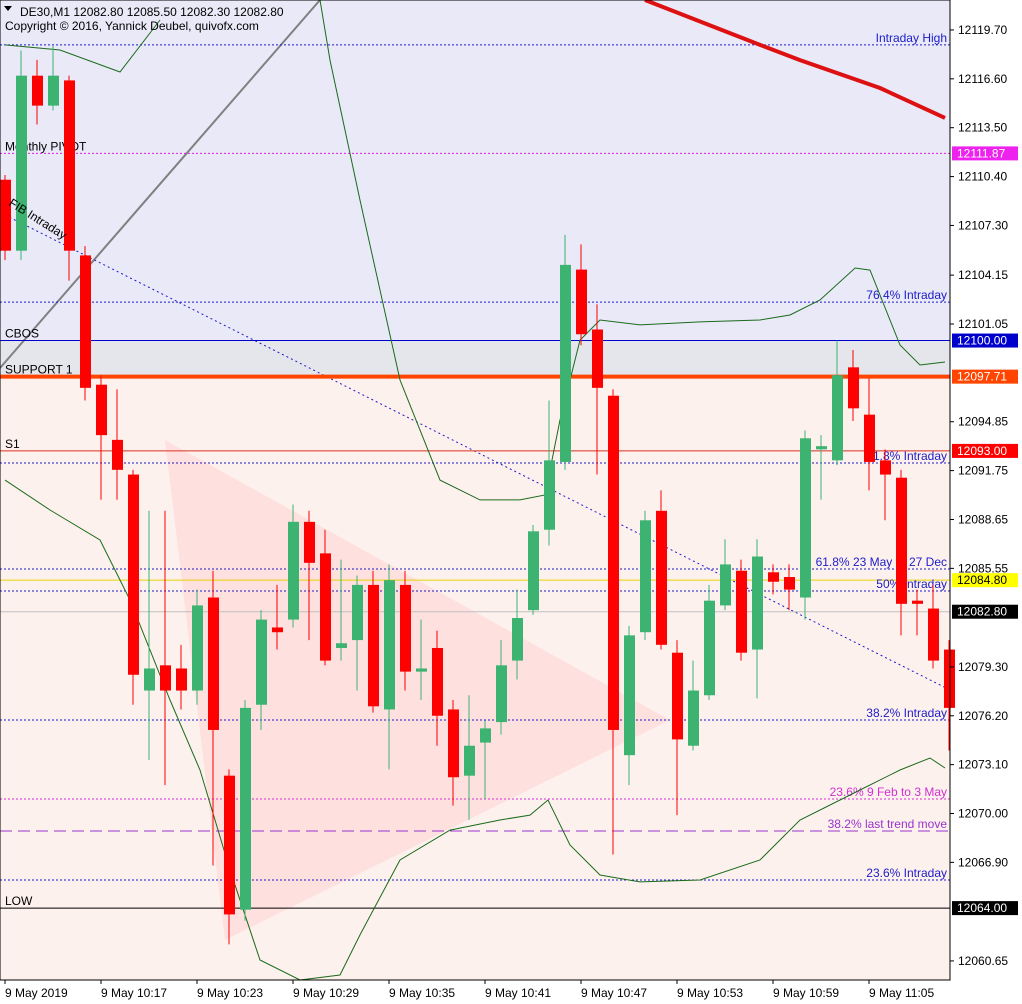  I want to click on level-label: SUPPORT 1, so click(39, 370).